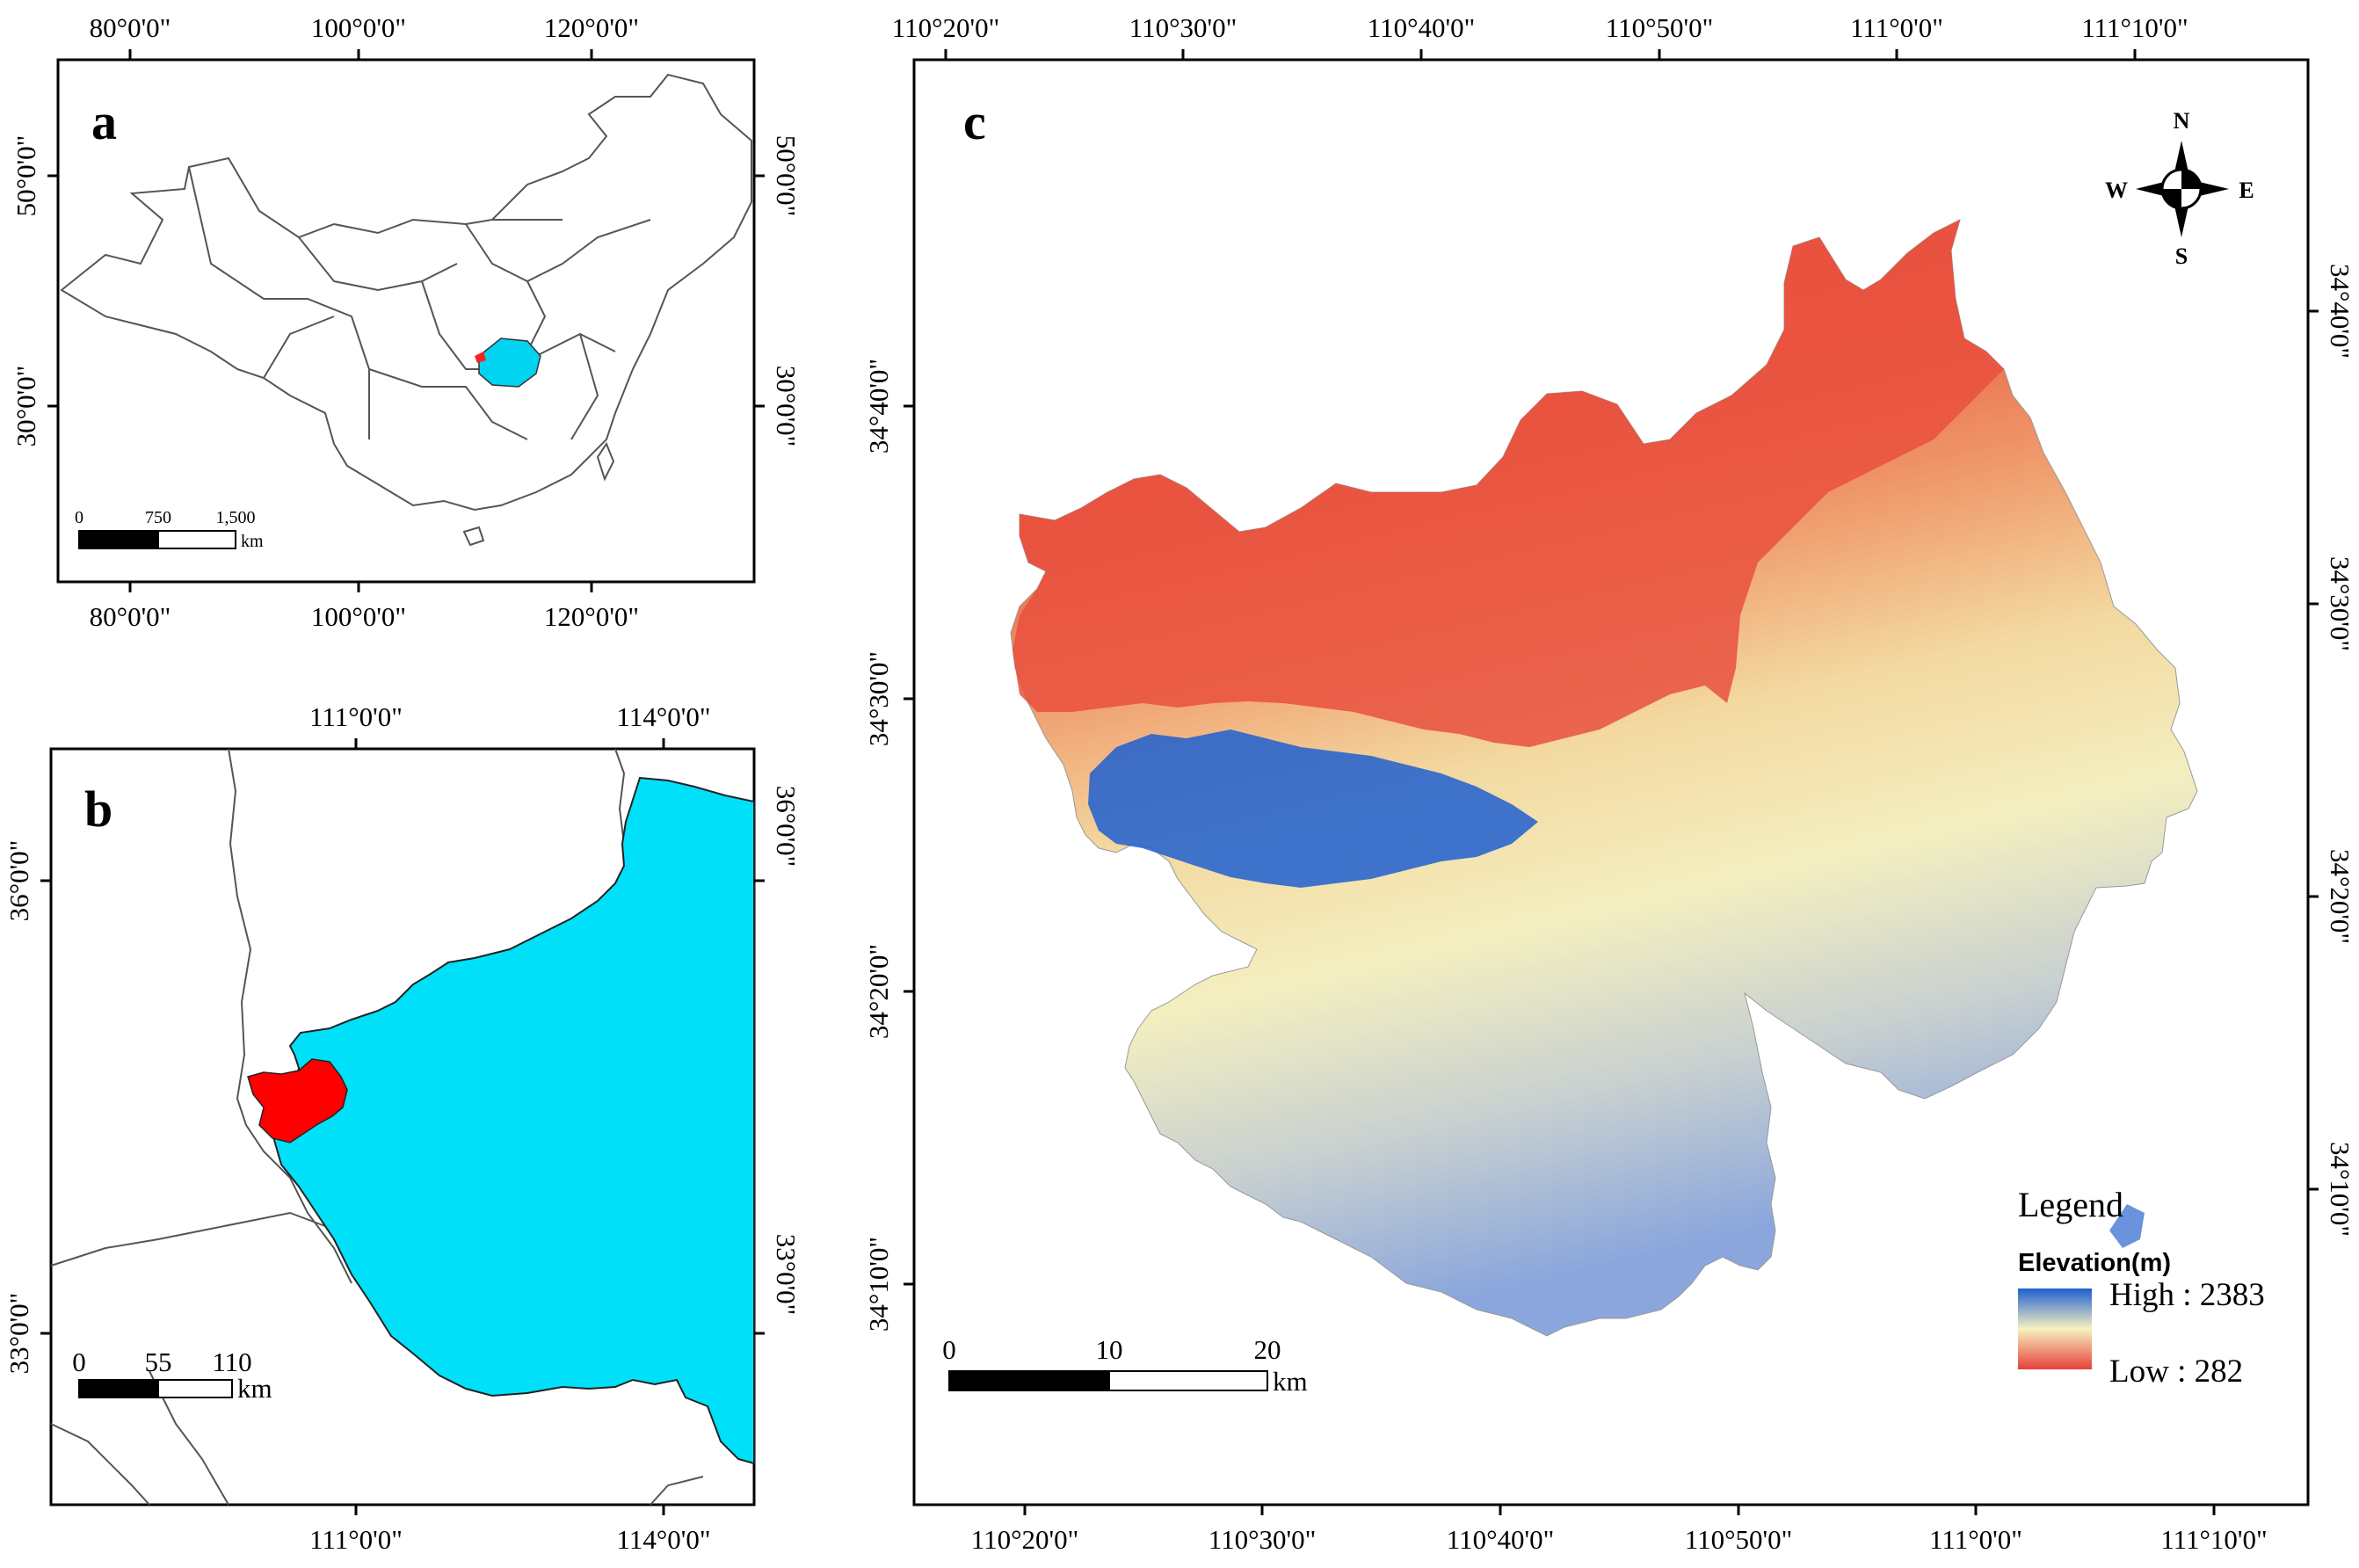  I want to click on panel-b-top-tick-1: 111°0'0", so click(356, 716).